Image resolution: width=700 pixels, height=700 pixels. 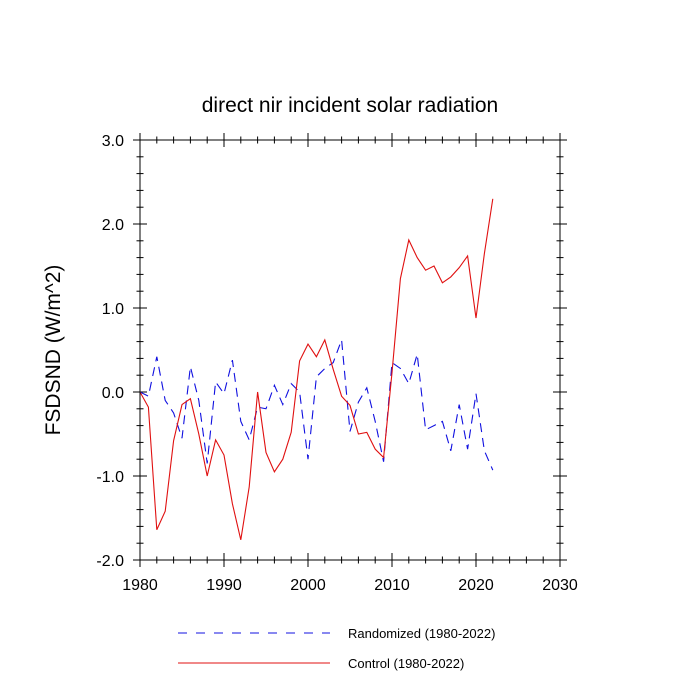 What do you see at coordinates (113, 141) in the screenshot?
I see `y-tick-label: 3.0` at bounding box center [113, 141].